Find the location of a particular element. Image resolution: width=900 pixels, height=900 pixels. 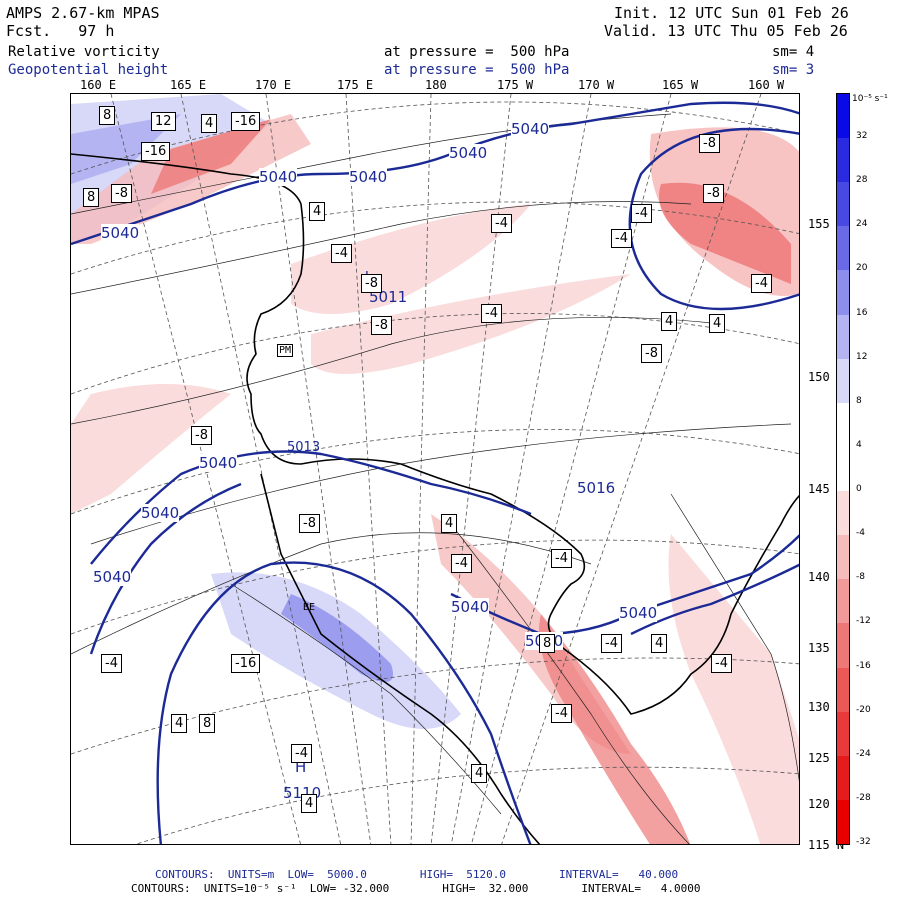

colorbar-tick-label: 32 is located at coordinates (862, 136).